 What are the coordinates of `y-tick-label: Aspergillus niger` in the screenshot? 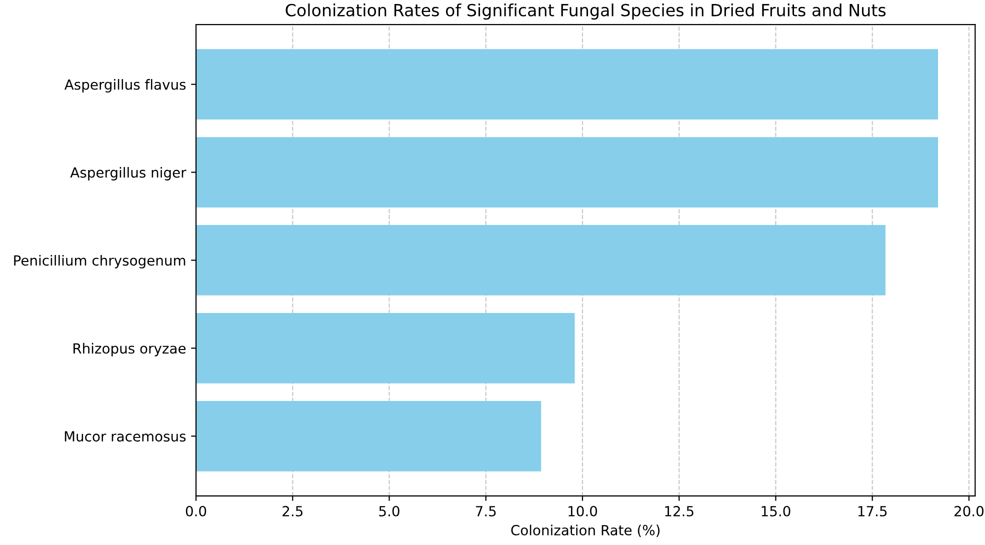 It's located at (128, 173).